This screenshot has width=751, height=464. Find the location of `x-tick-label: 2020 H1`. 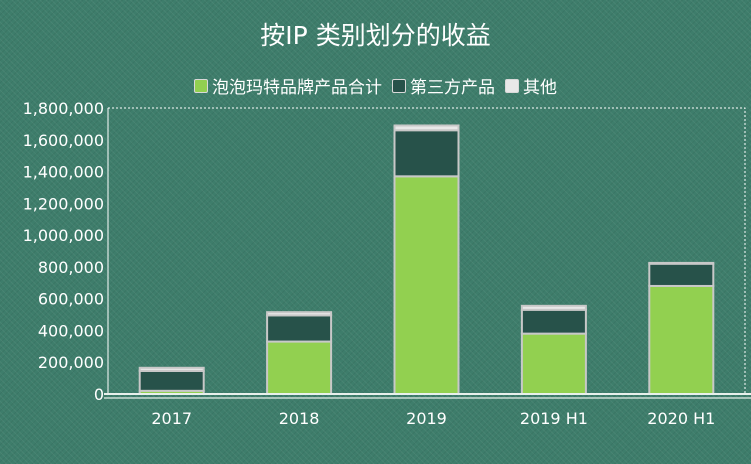

x-tick-label: 2020 H1 is located at coordinates (681, 418).